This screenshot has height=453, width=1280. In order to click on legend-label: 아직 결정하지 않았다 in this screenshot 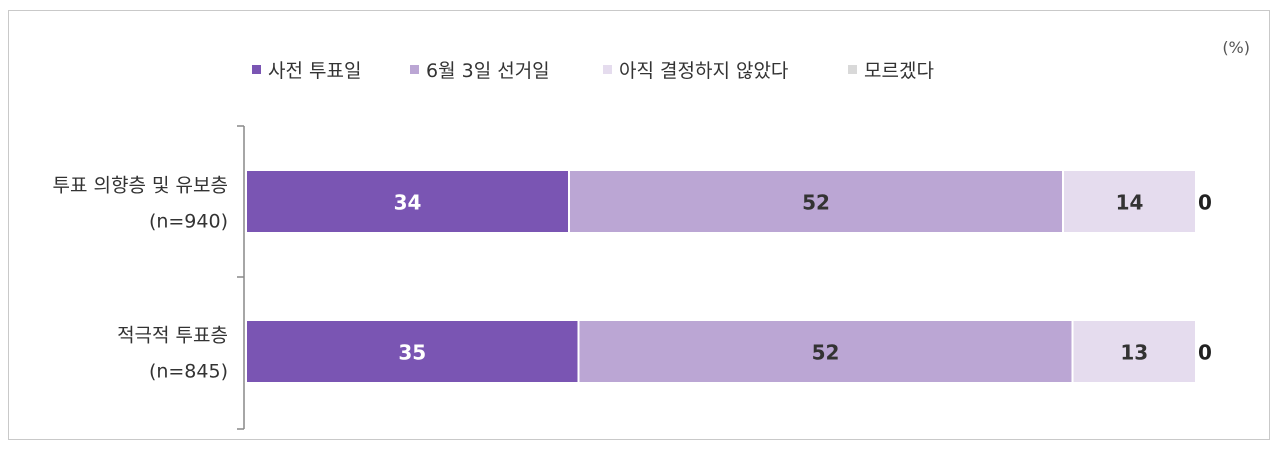, I will do `click(703, 71)`.